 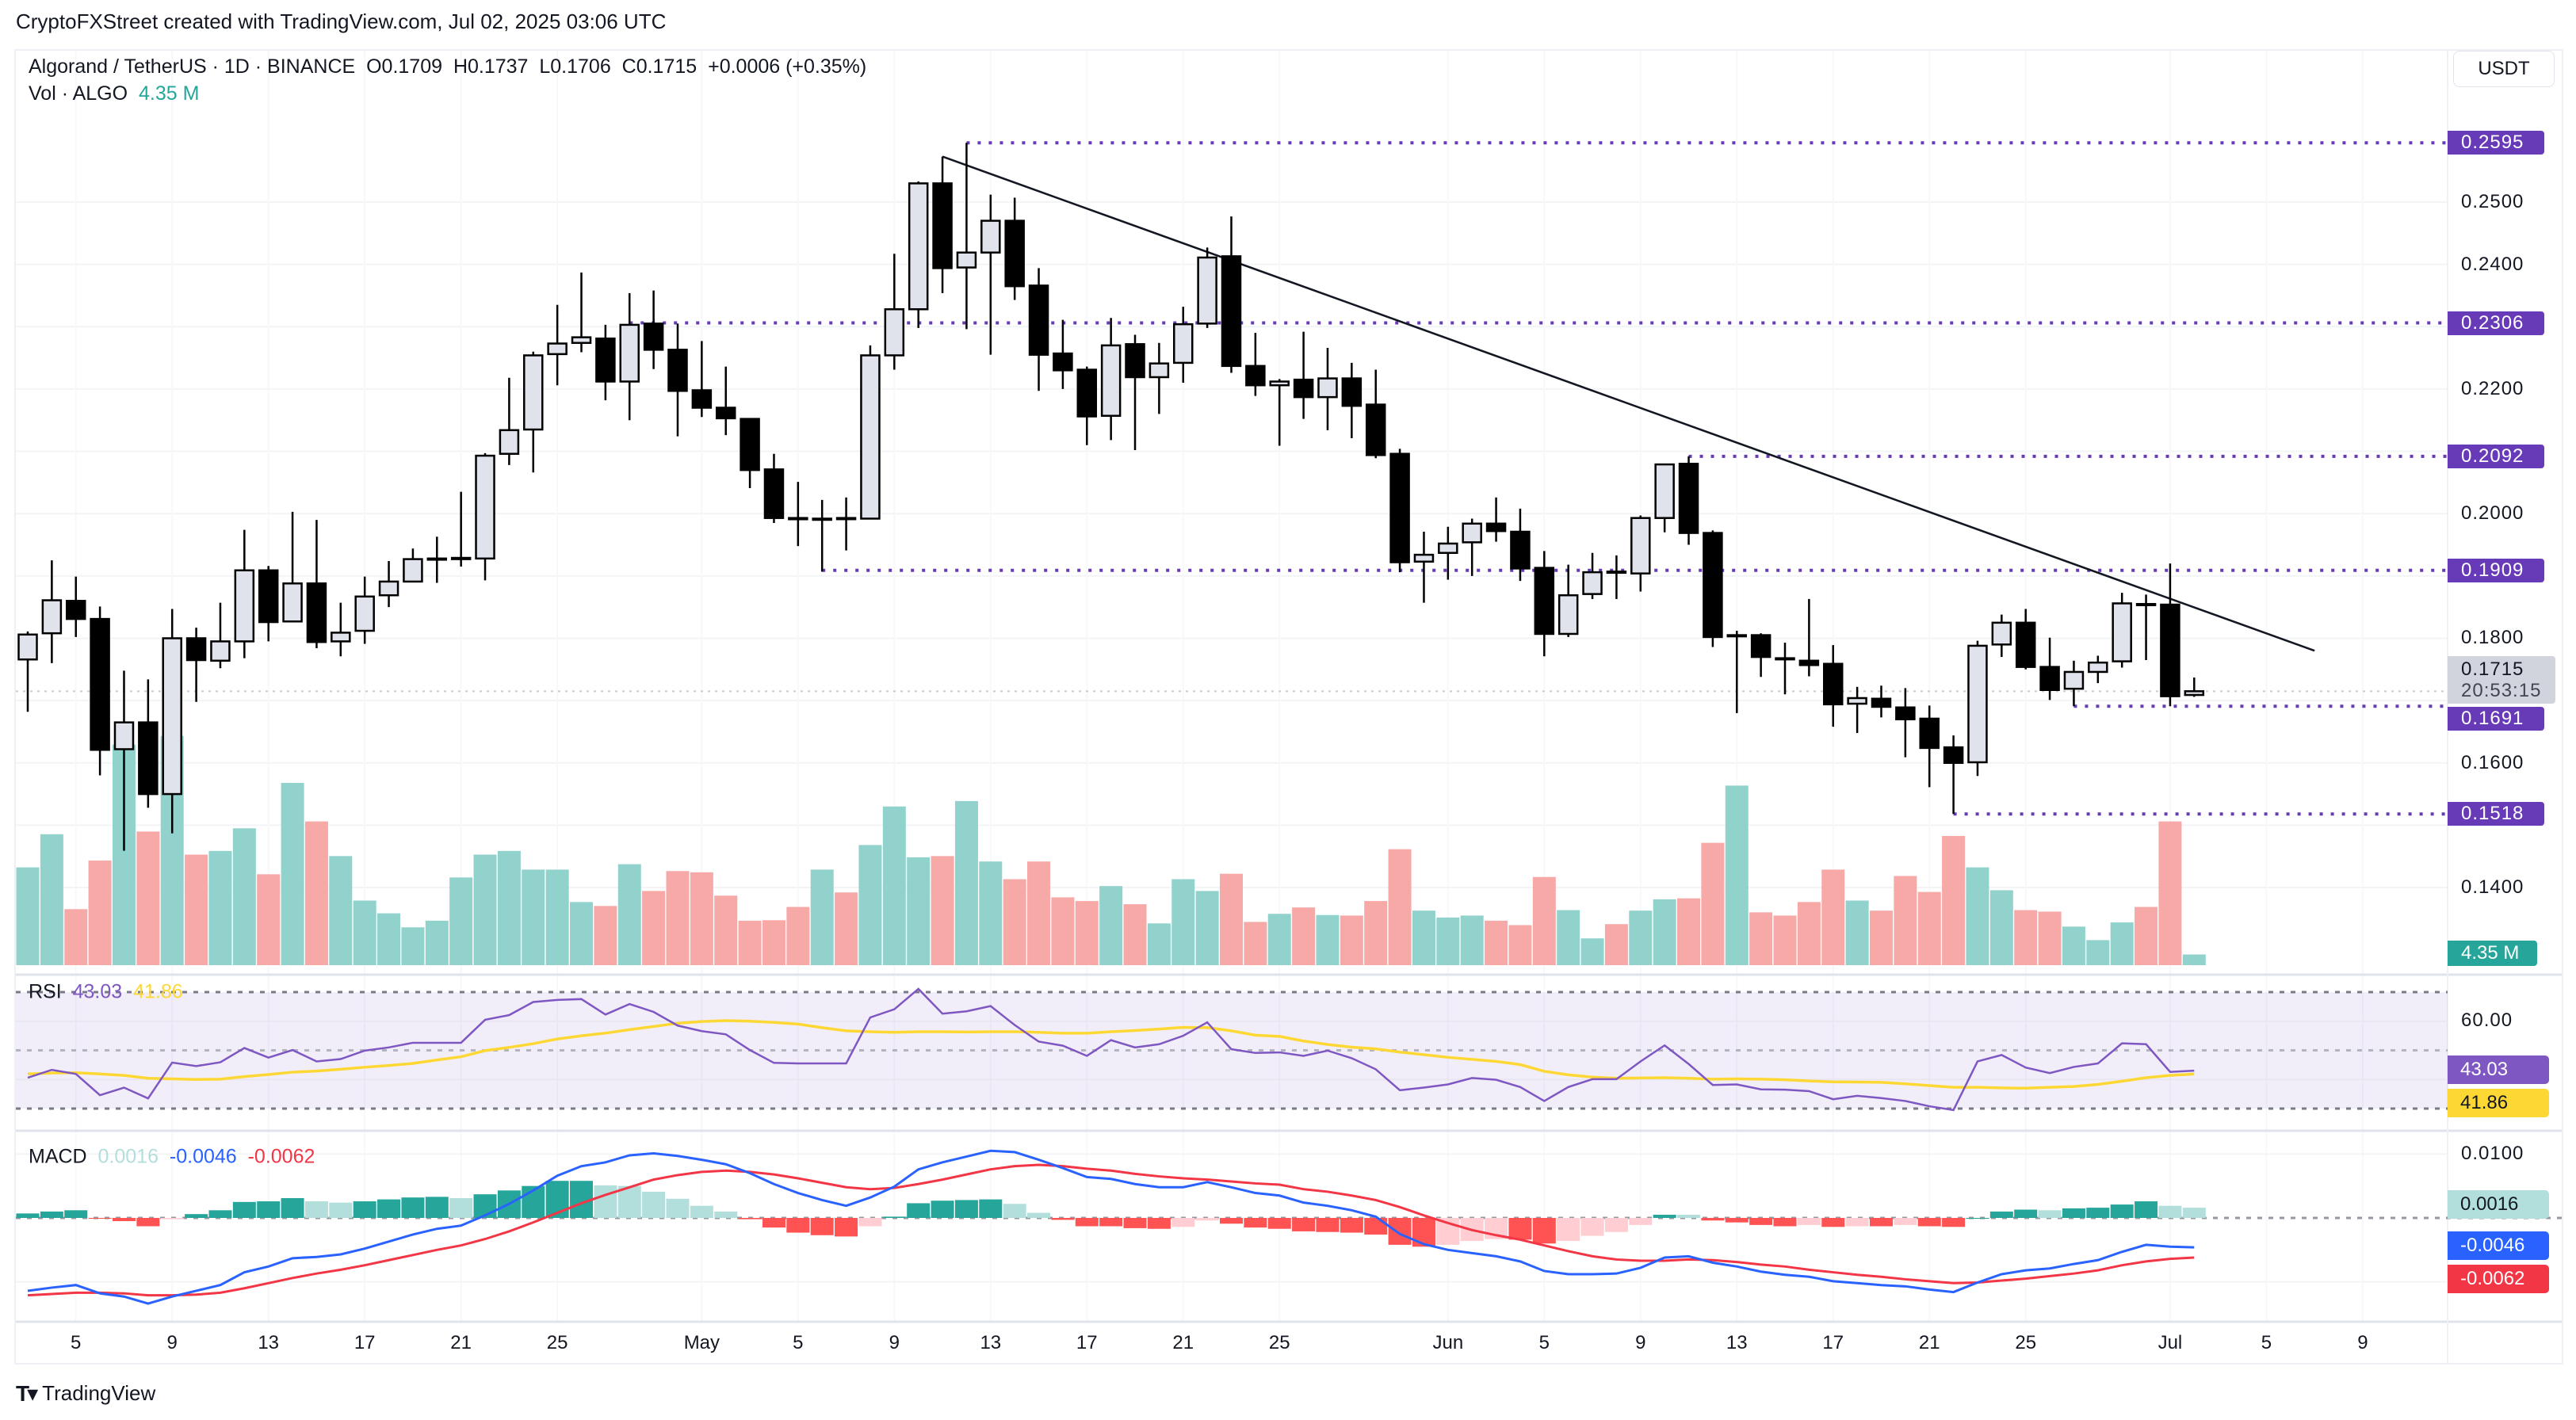 I want to click on macd-hist-value: 0.0016, so click(x=128, y=1156).